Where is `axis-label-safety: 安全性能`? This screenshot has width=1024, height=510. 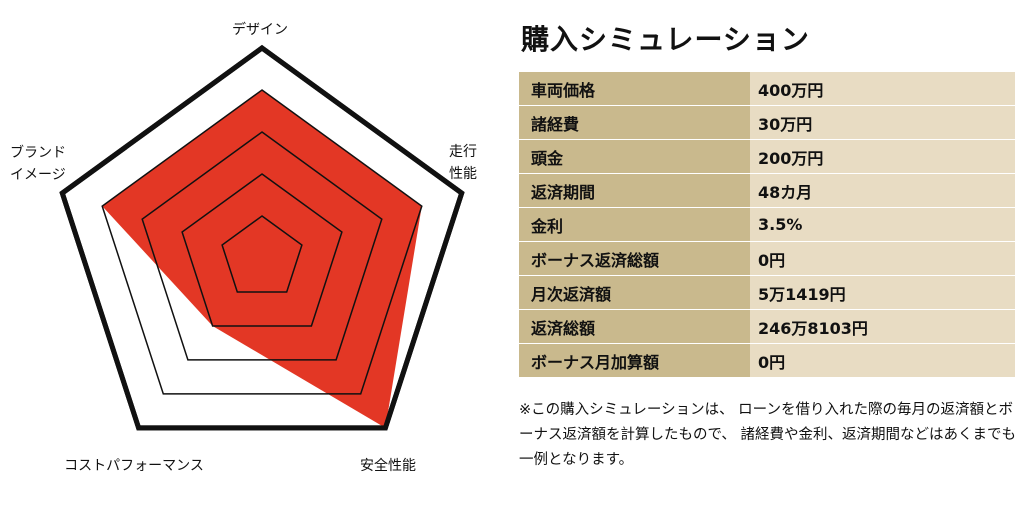 axis-label-safety: 安全性能 is located at coordinates (388, 465).